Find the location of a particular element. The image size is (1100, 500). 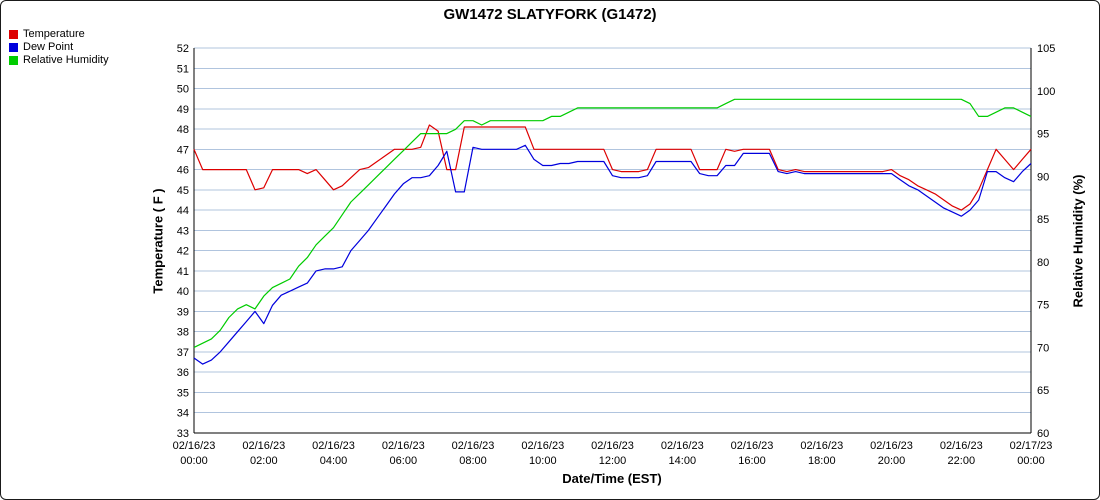

y-left-tick-label: 51 is located at coordinates (183, 69).